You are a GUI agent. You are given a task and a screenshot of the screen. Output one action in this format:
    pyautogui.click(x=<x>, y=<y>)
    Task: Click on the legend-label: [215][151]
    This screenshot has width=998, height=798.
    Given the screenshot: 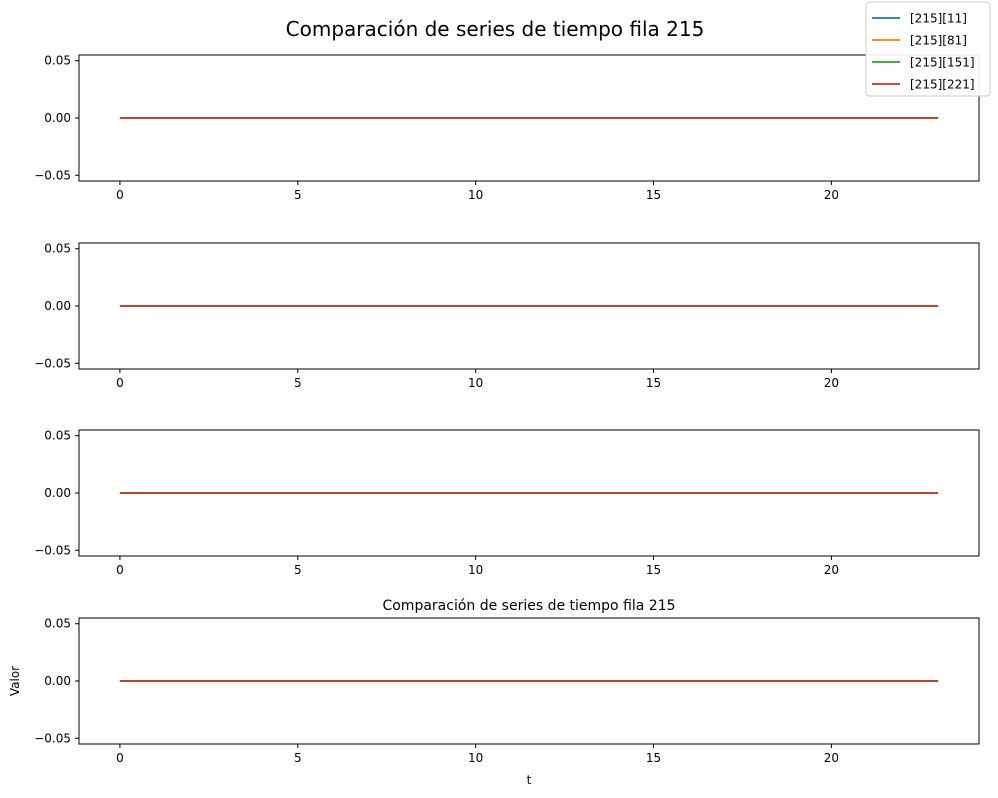 What is the action you would take?
    pyautogui.click(x=942, y=63)
    